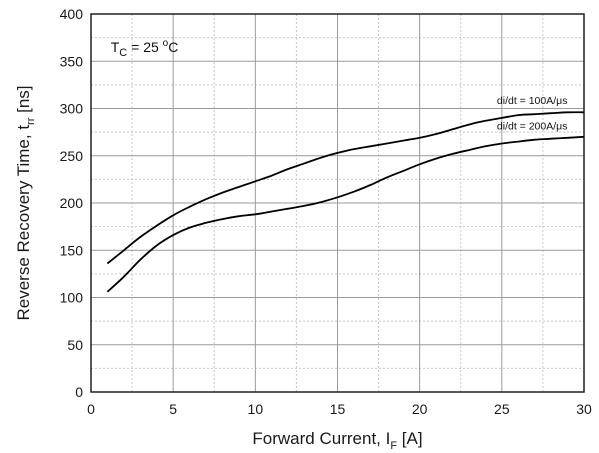 This screenshot has width=599, height=453. Describe the element at coordinates (532, 126) in the screenshot. I see `series-label-1: di/dt = 200A/μs` at that location.